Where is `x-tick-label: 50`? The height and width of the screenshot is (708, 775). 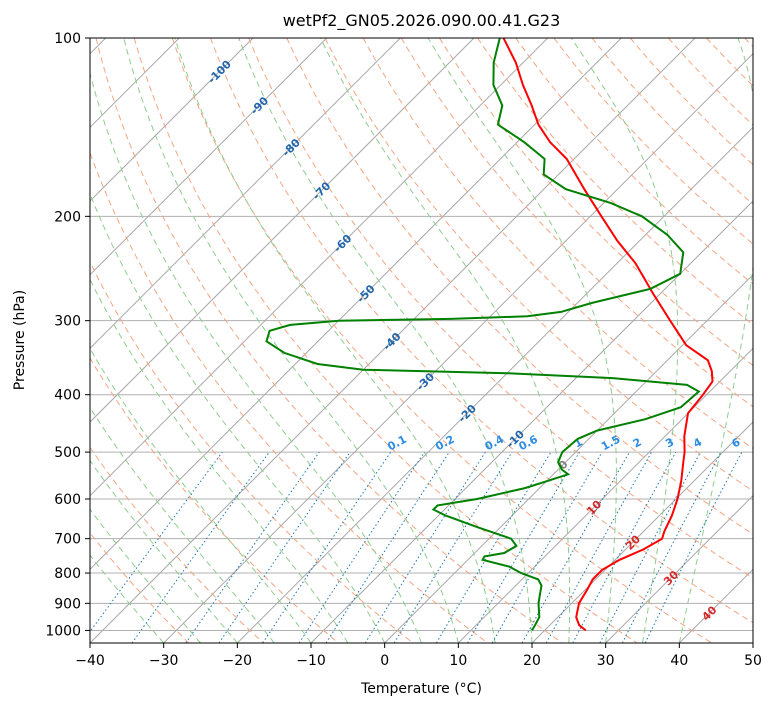 x-tick-label: 50 is located at coordinates (753, 661).